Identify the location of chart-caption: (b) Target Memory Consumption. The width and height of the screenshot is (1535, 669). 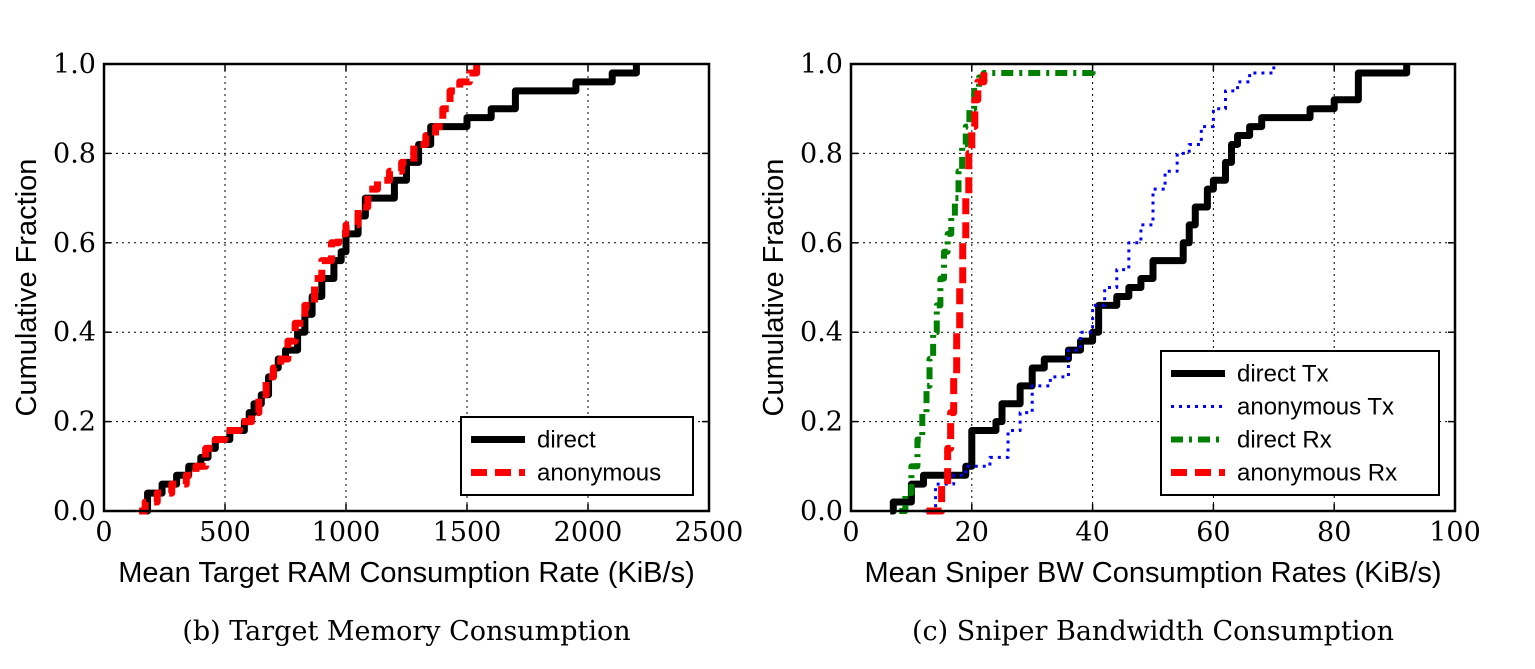
(406, 631).